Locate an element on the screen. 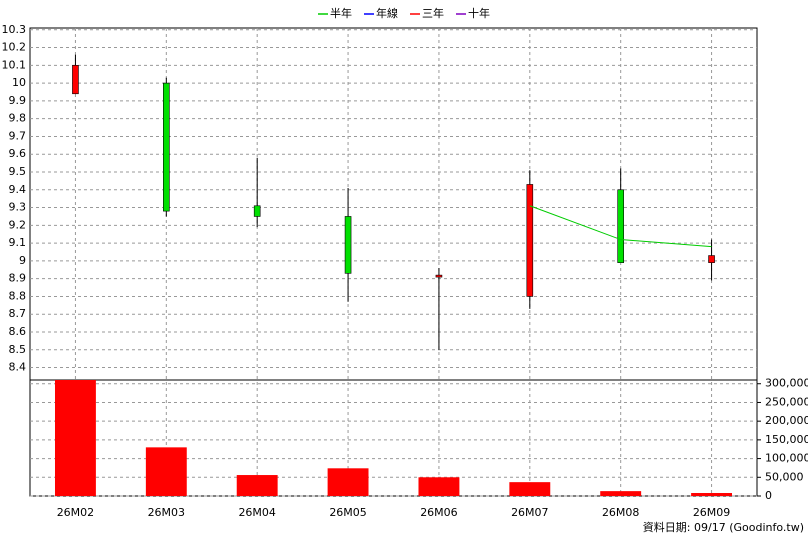 The width and height of the screenshot is (808, 540). x-tick-label: 26M07 is located at coordinates (530, 512).